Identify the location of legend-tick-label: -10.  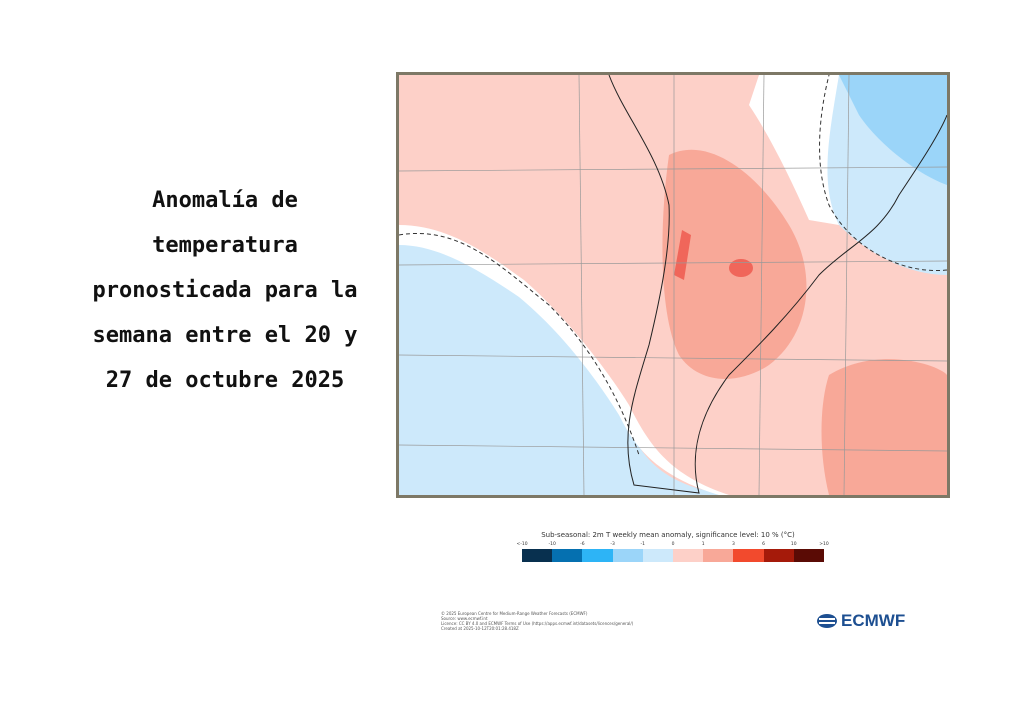
(552, 544).